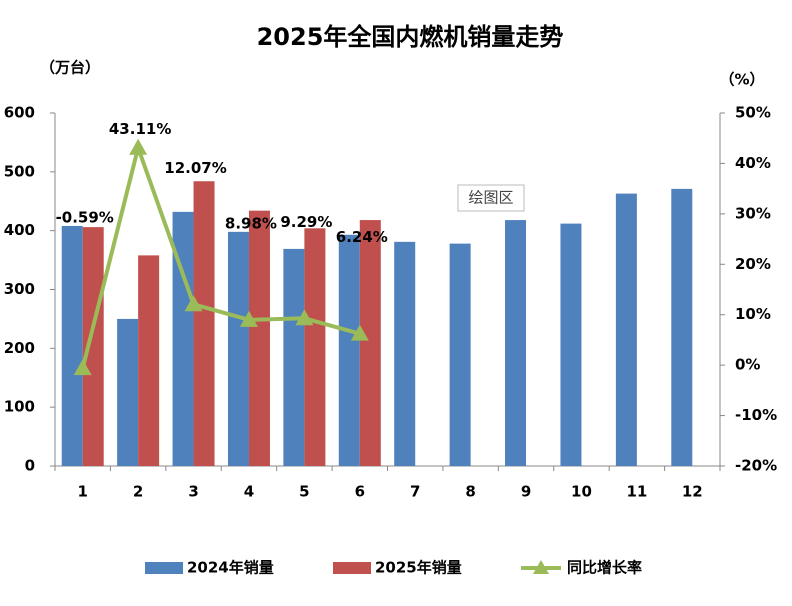 This screenshot has height=606, width=792. Describe the element at coordinates (747, 365) in the screenshot. I see `y2-tick-label: 0%` at that location.